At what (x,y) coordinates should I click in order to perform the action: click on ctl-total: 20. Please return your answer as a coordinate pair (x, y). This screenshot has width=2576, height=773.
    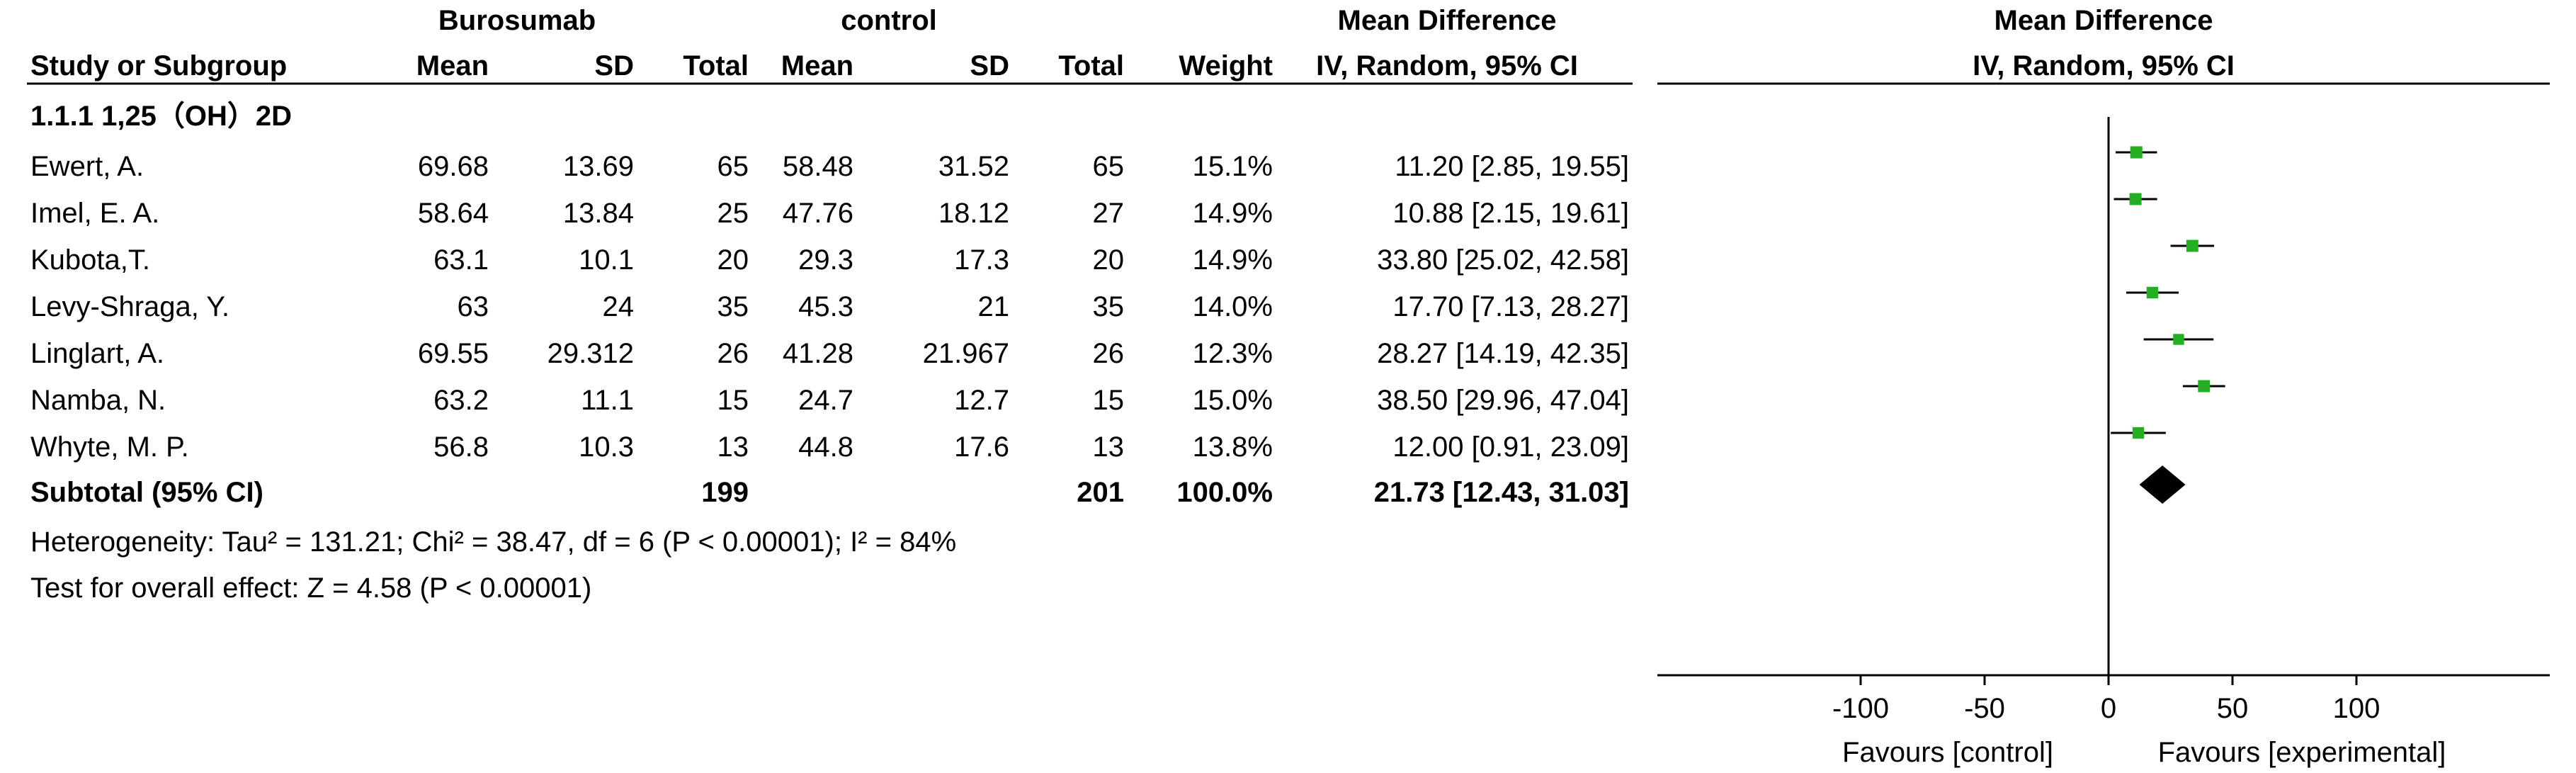
    Looking at the image, I should click on (1109, 260).